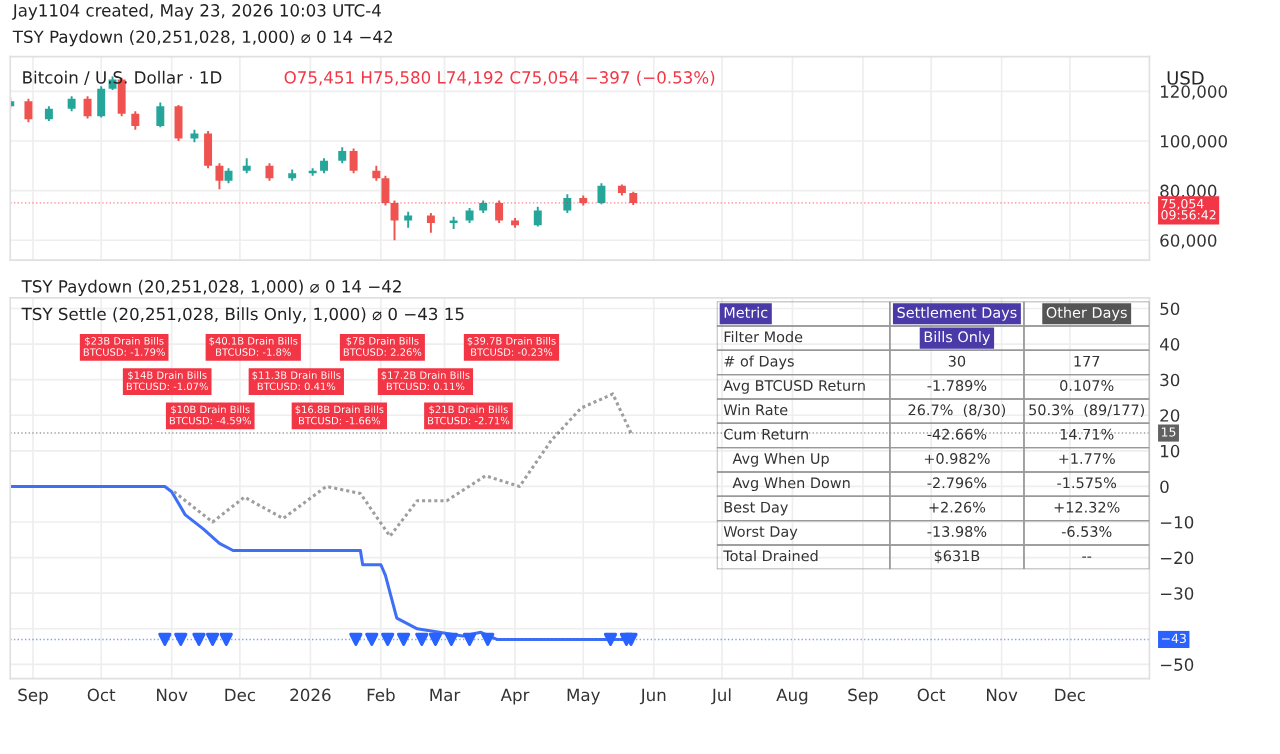  Describe the element at coordinates (1177, 558) in the screenshot. I see `y-tick-label: −20` at that location.